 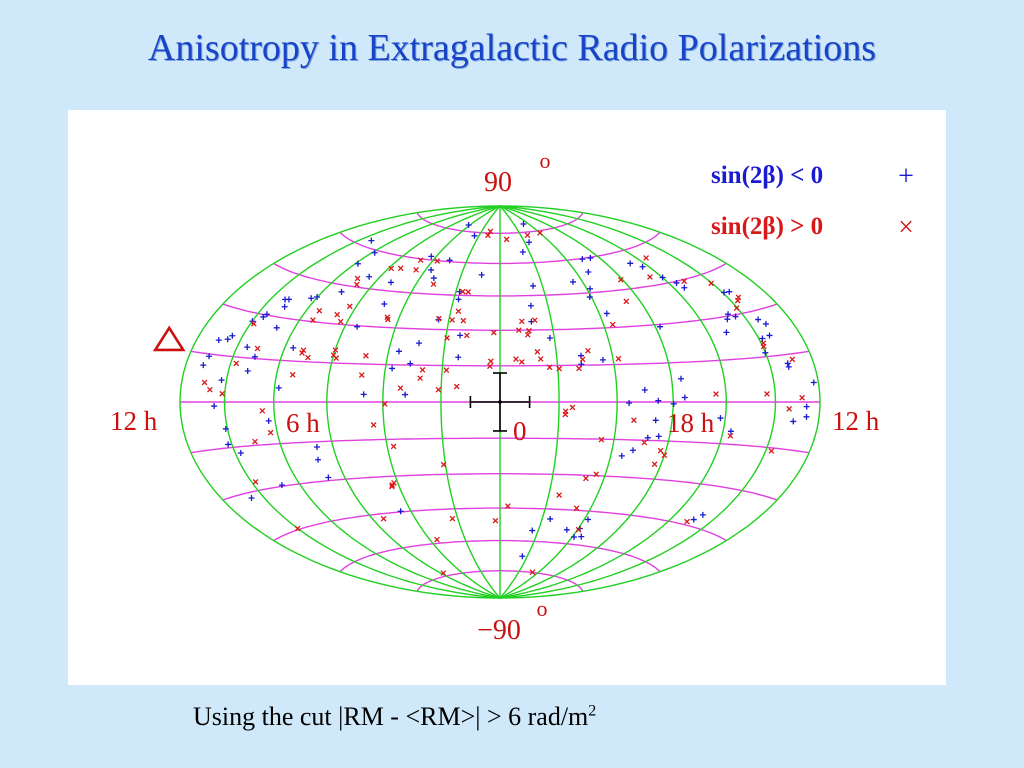 What do you see at coordinates (545, 160) in the screenshot?
I see `lat-degree-top: o` at bounding box center [545, 160].